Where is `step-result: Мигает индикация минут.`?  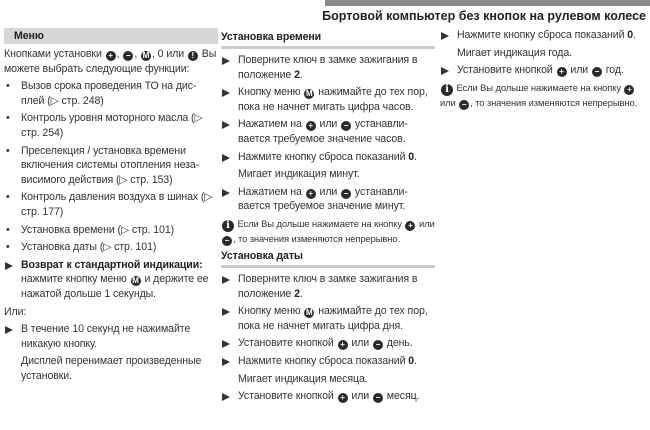 step-result: Мигает индикация минут. is located at coordinates (328, 174).